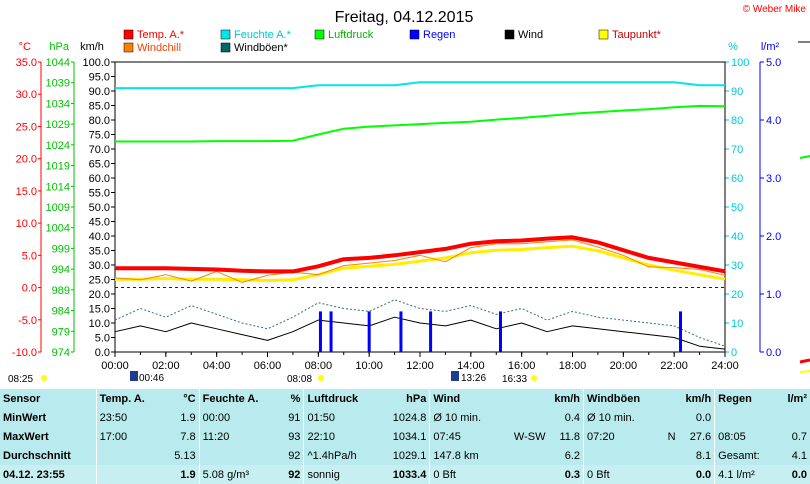  I want to click on wind-time: 07:45, so click(464, 436).